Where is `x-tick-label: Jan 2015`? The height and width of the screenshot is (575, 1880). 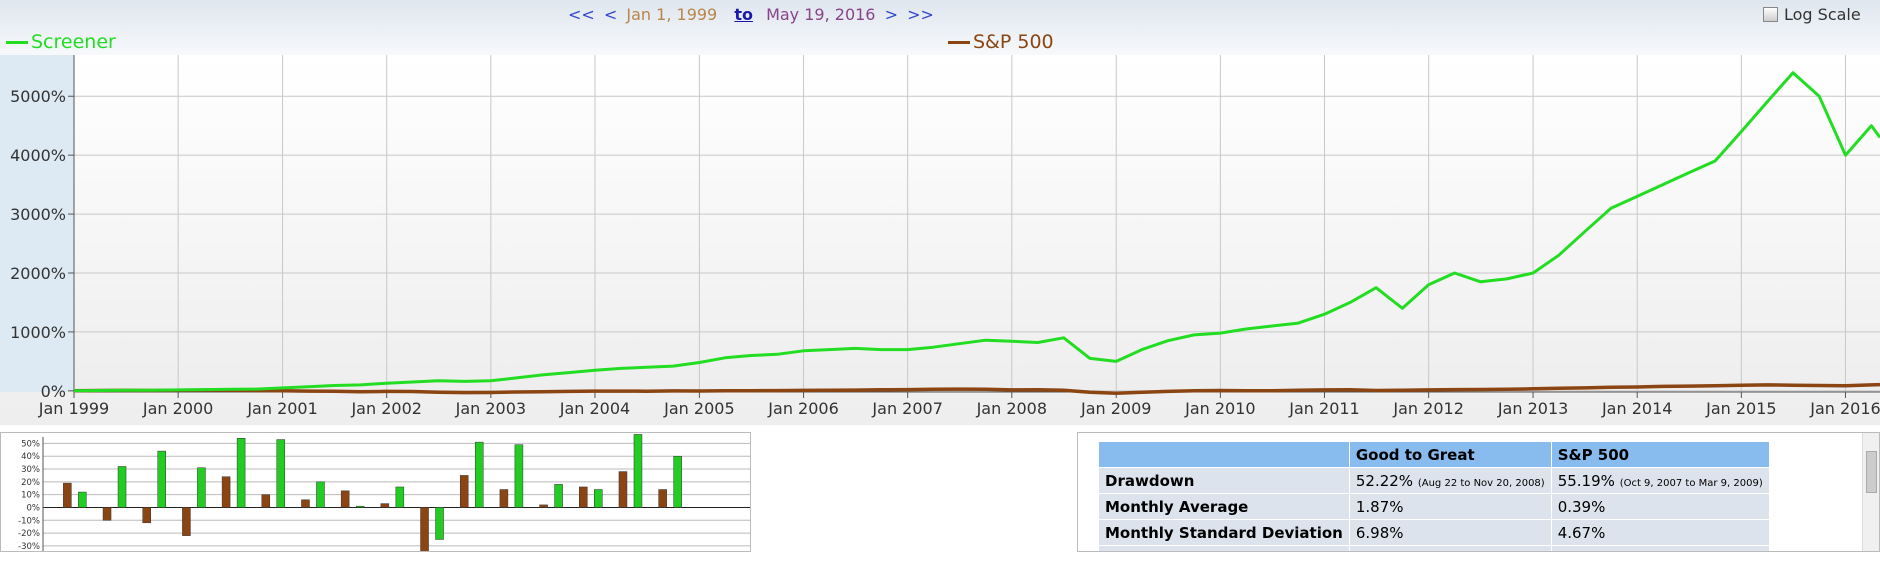
x-tick-label: Jan 2015 is located at coordinates (1740, 408).